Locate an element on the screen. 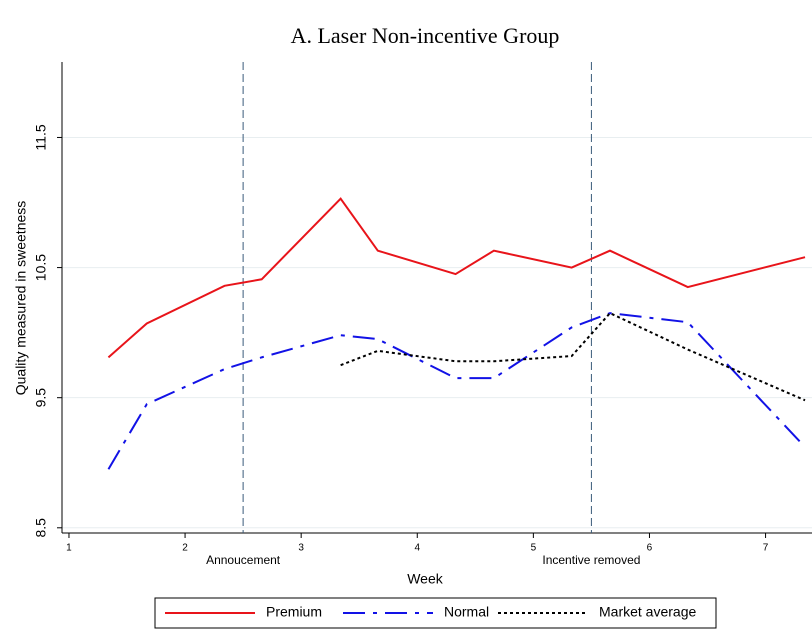 This screenshot has width=812, height=629. x-axis-label: Week is located at coordinates (425, 579).